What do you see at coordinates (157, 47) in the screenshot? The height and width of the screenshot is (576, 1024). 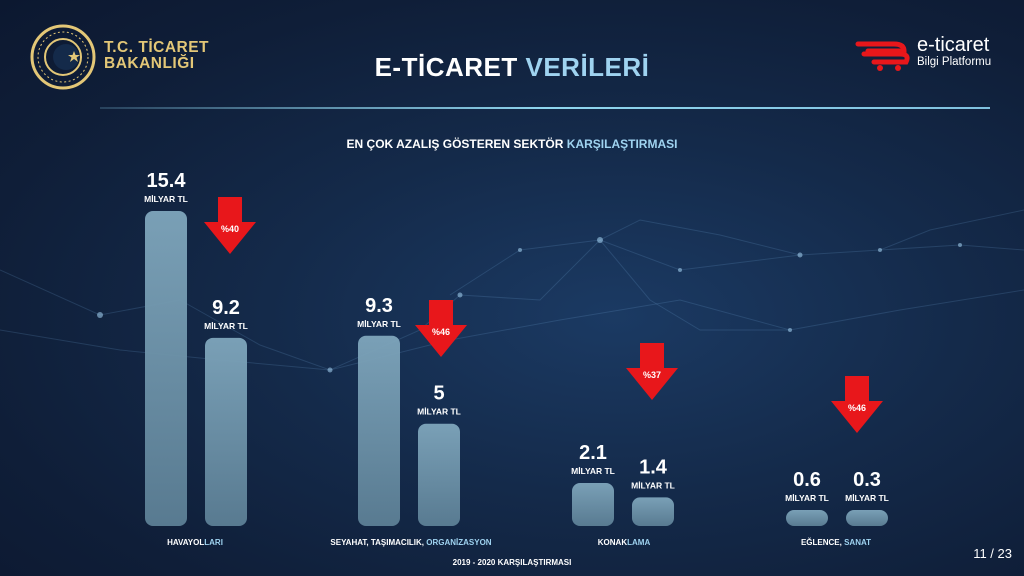 I see `ministry-name-line1: T.C. TİCARET` at bounding box center [157, 47].